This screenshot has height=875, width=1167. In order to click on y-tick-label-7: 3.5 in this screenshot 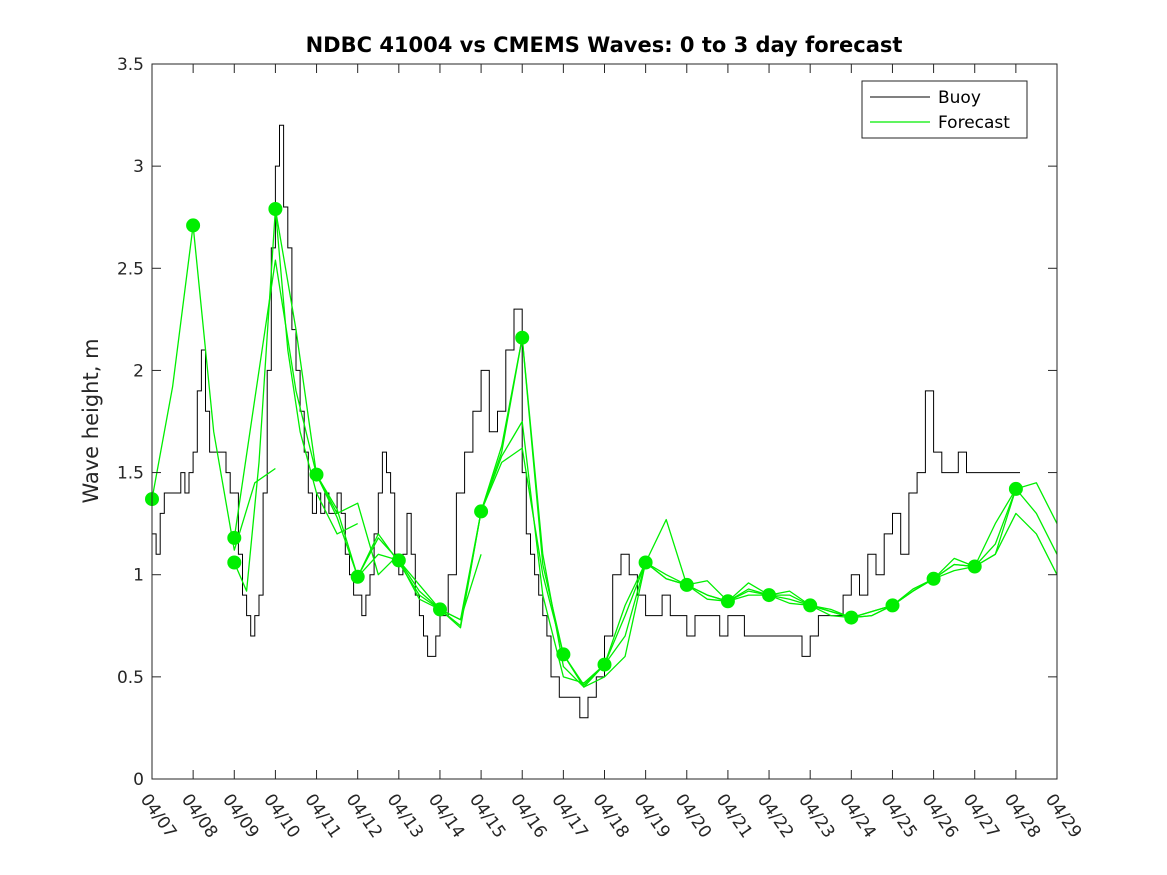, I will do `click(130, 65)`.